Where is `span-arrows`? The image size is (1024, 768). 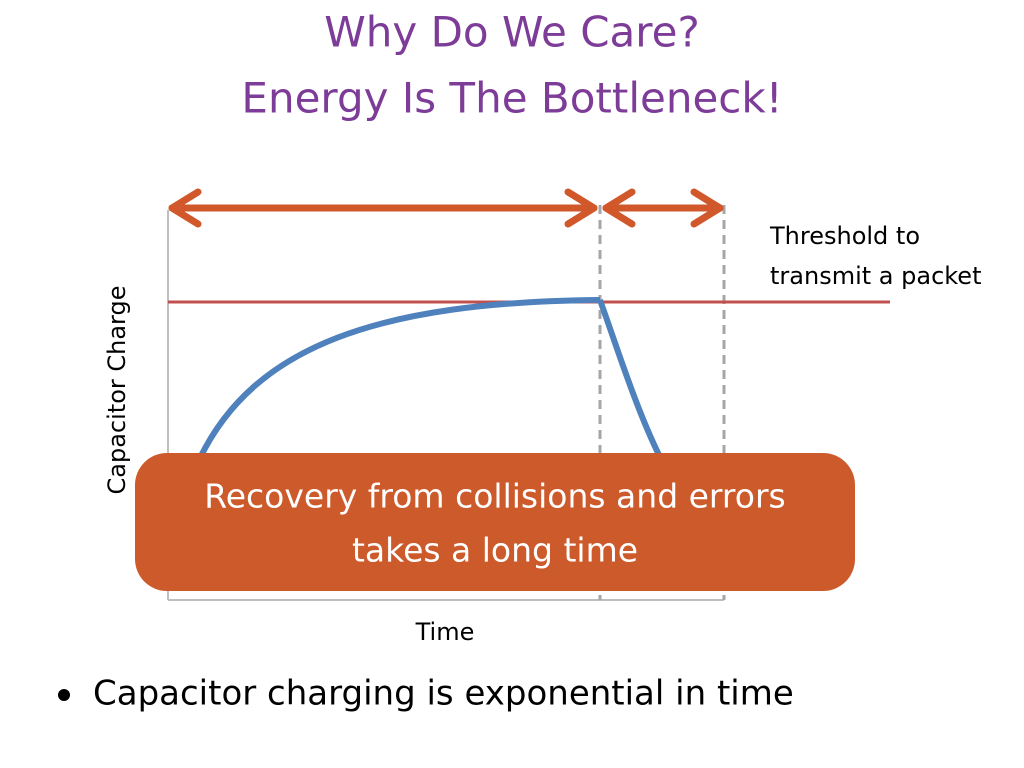
span-arrows is located at coordinates (446, 208).